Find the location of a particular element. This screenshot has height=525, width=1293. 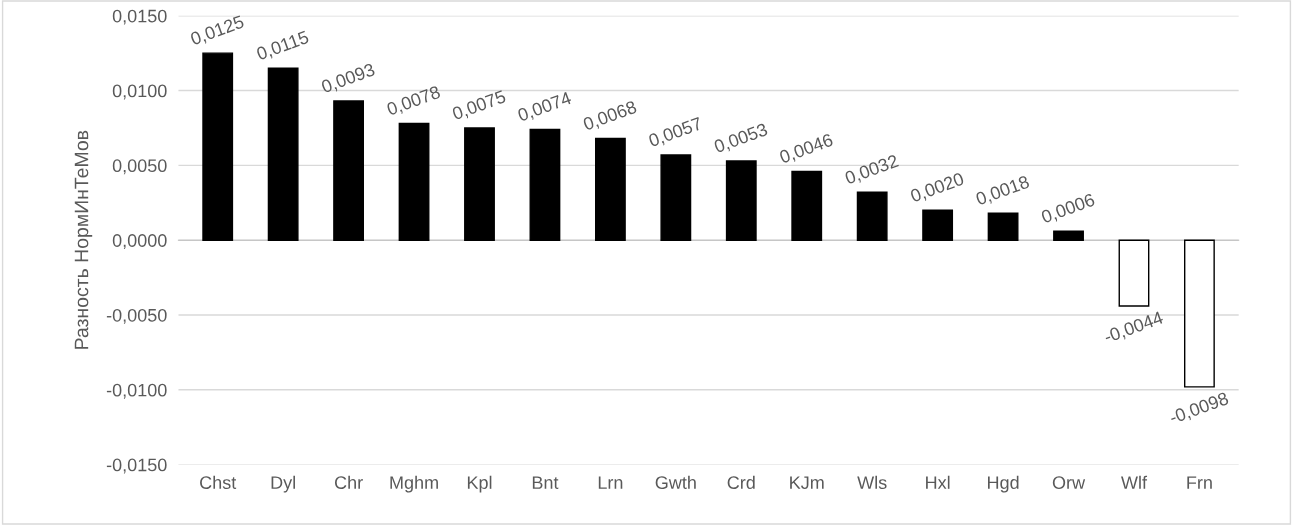

data-label: 0,0074 is located at coordinates (544, 107).